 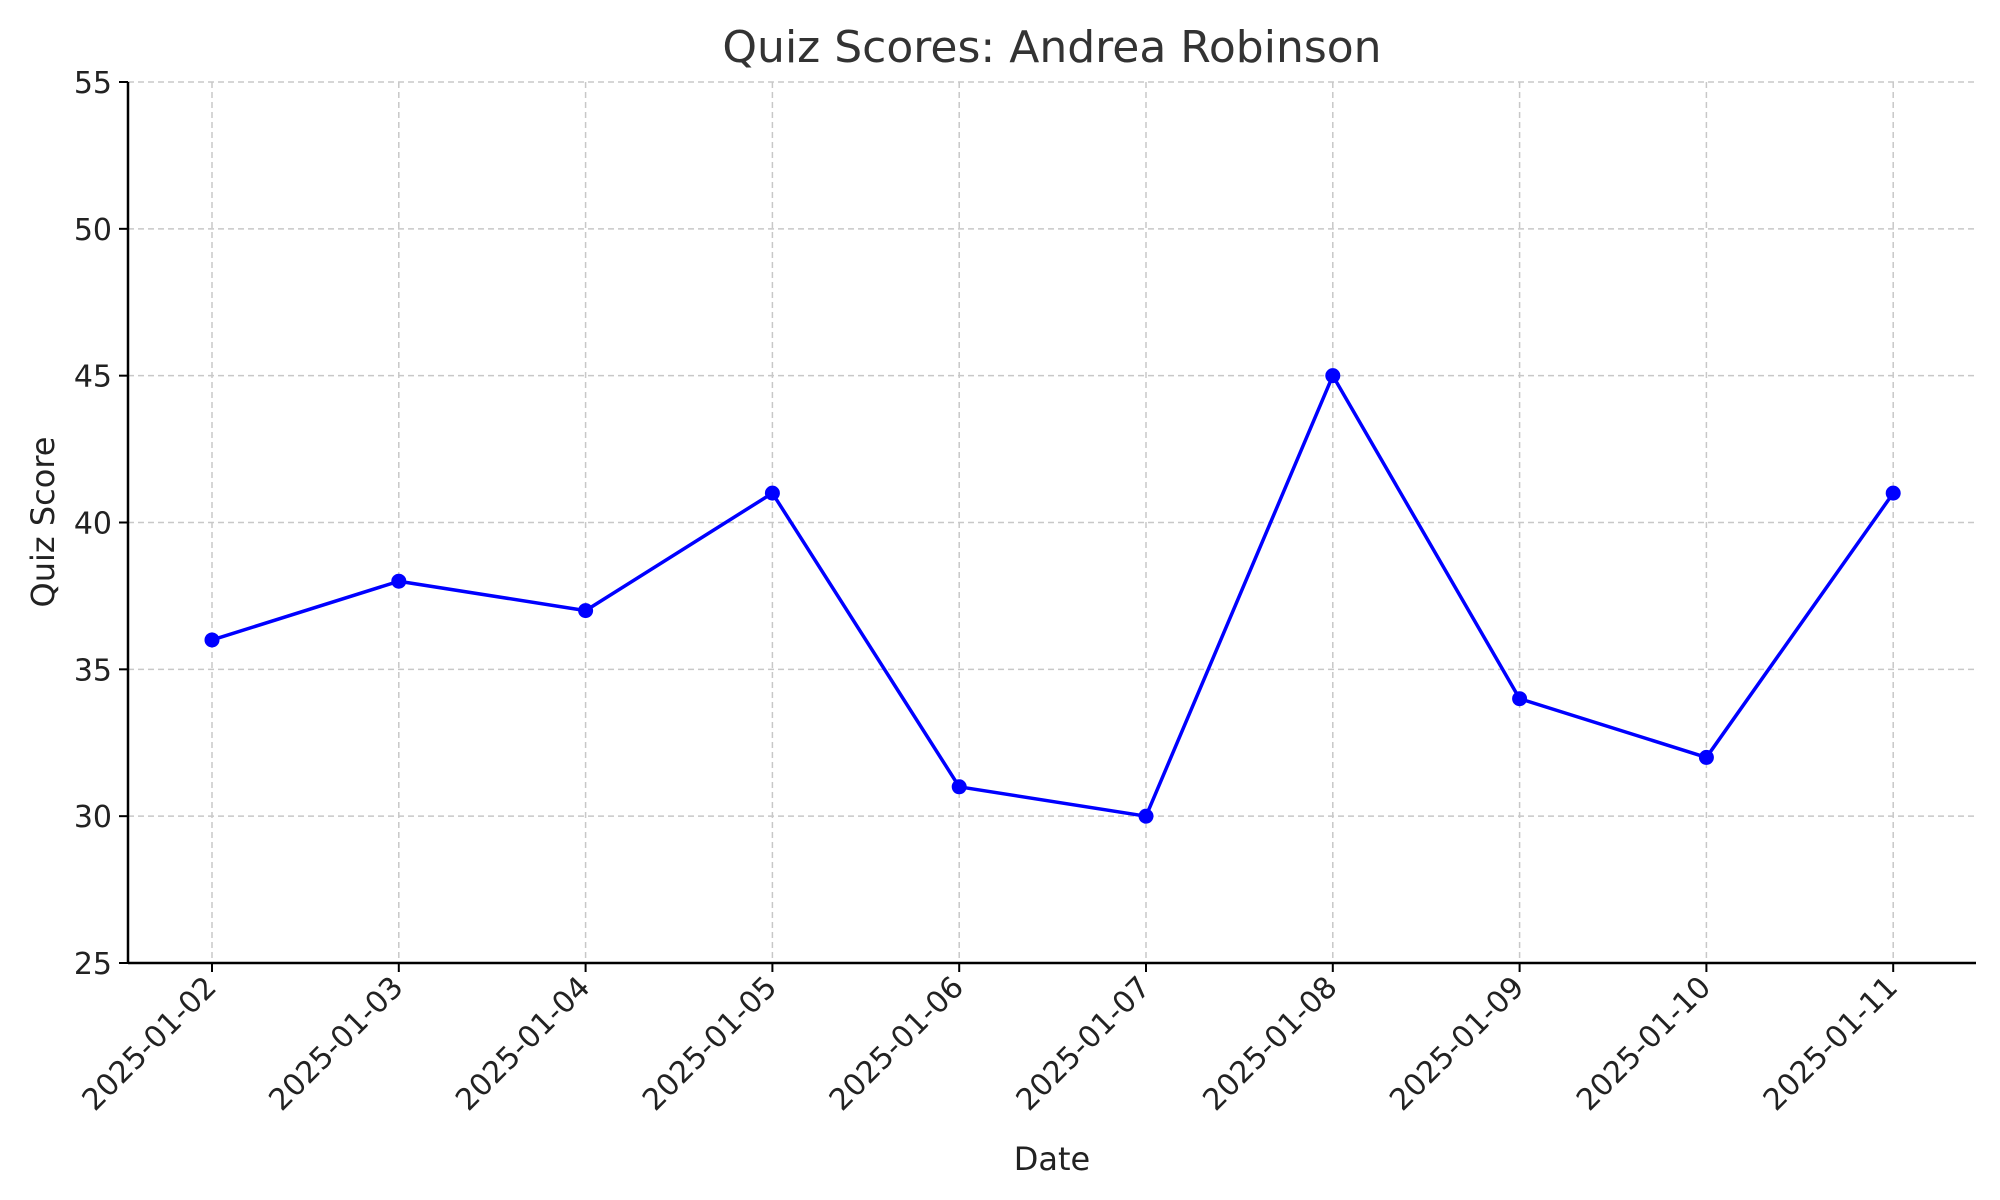 I want to click on x-tick-label: 2025-01-06, so click(x=897, y=1044).